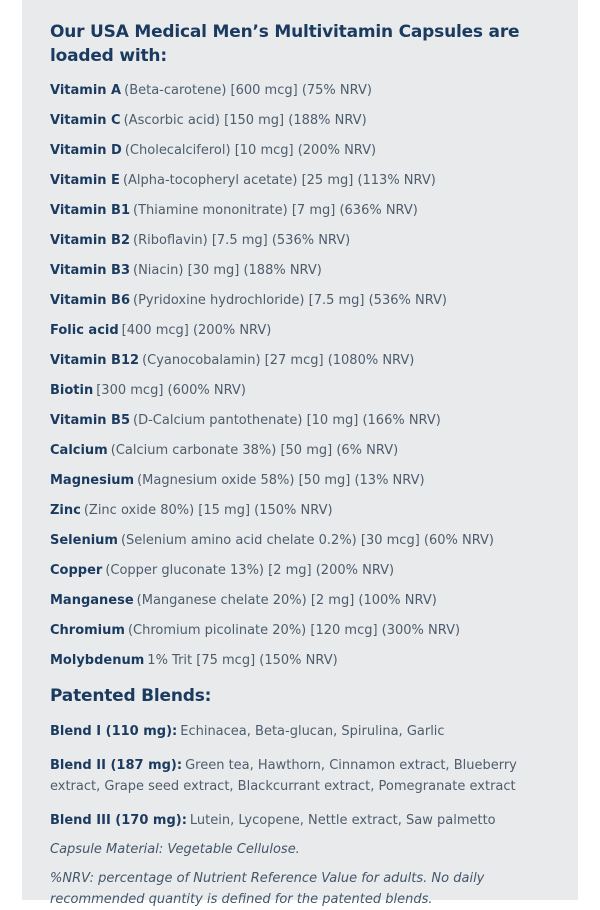 Image resolution: width=600 pixels, height=910 pixels. Describe the element at coordinates (301, 331) in the screenshot. I see `ingredient-row: Folic acid [400 mcg] (200% NRV)` at that location.